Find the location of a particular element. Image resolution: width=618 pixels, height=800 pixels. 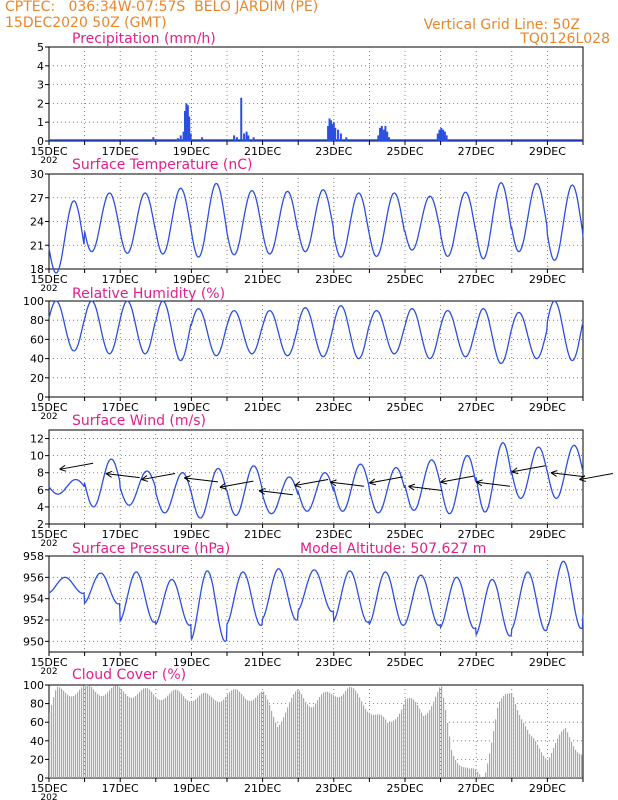

x-tick-label: 27DEC is located at coordinates (476, 151).